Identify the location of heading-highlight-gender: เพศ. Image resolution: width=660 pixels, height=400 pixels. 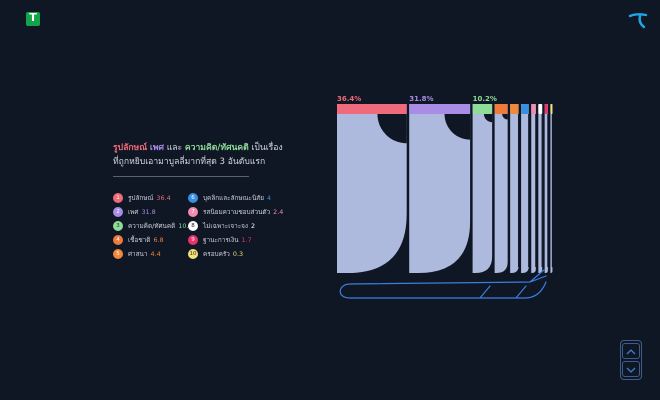
(156, 148).